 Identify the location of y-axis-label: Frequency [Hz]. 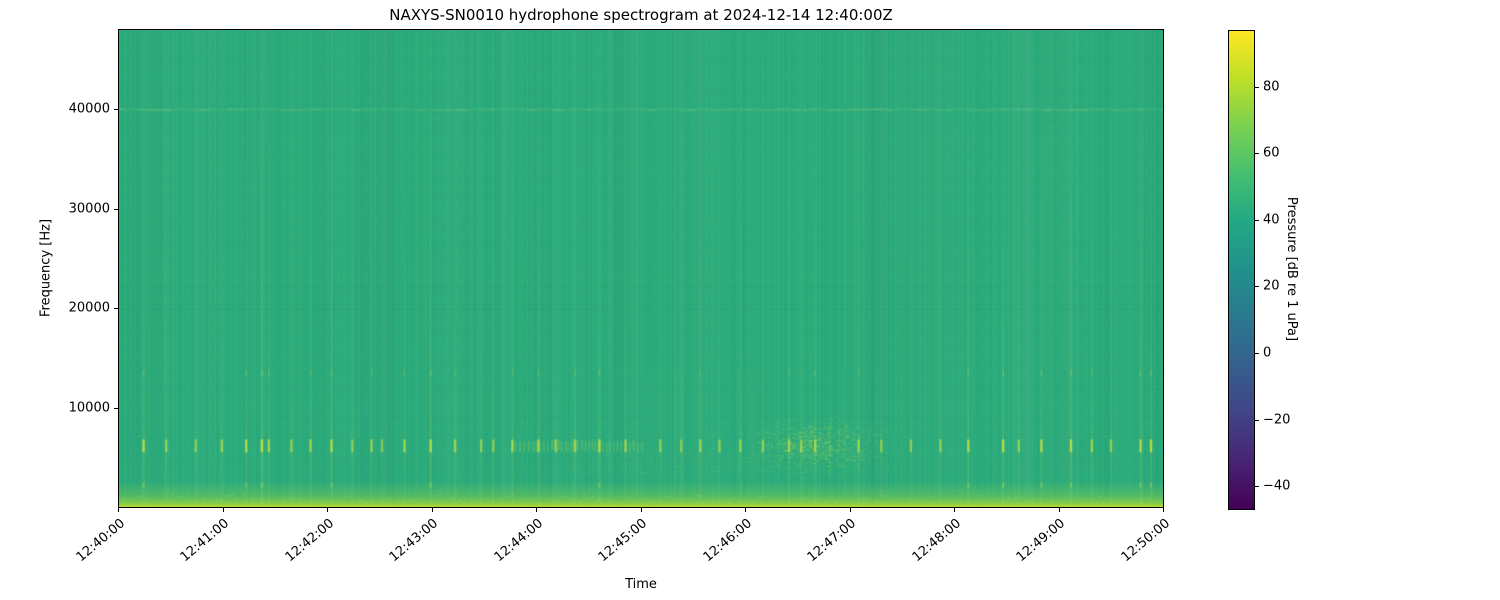
(46, 268).